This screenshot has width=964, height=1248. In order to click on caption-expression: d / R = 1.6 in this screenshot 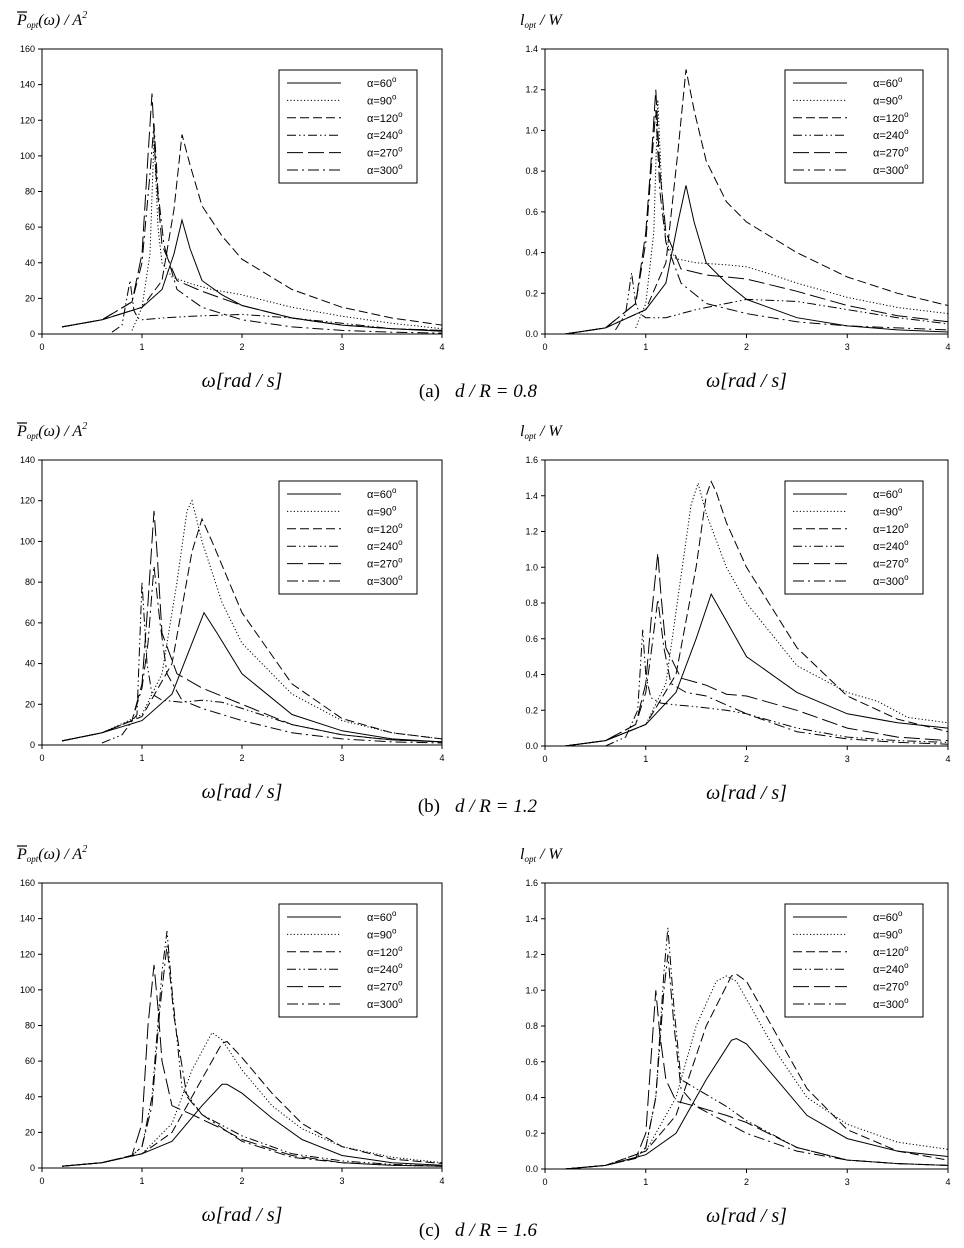, I will do `click(496, 1230)`.